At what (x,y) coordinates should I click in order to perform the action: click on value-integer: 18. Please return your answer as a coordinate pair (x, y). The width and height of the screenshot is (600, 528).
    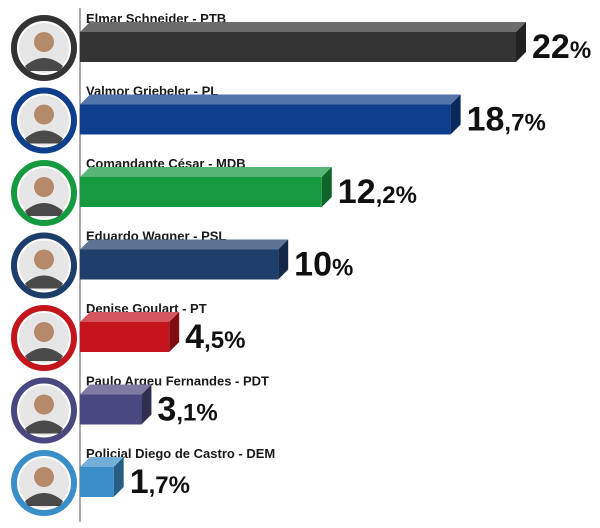
    Looking at the image, I should click on (486, 120).